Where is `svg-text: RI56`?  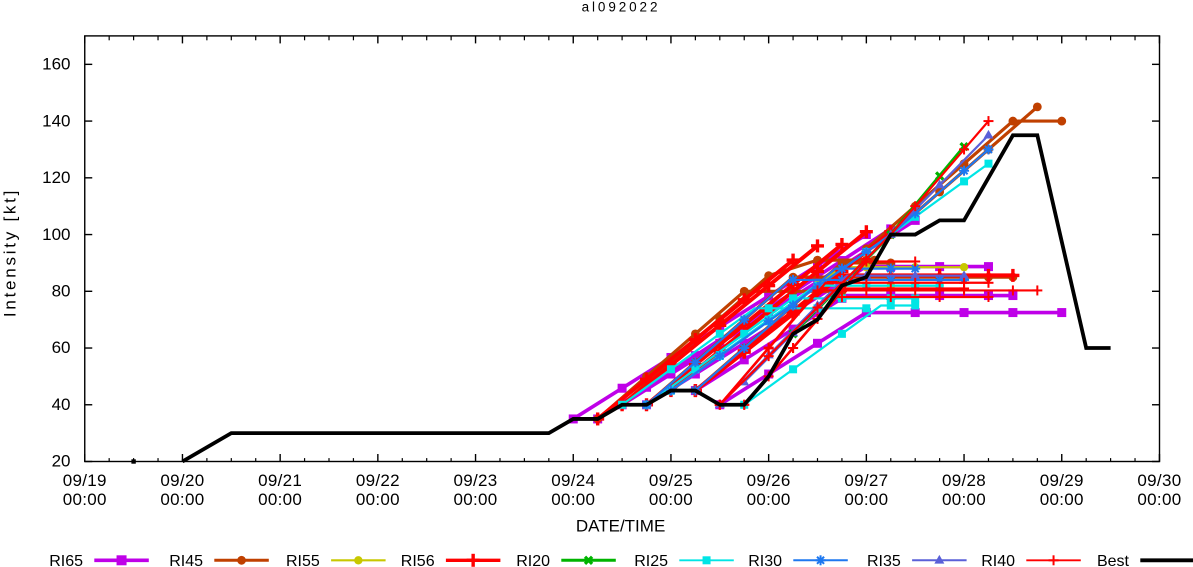
svg-text: RI56 is located at coordinates (418, 560).